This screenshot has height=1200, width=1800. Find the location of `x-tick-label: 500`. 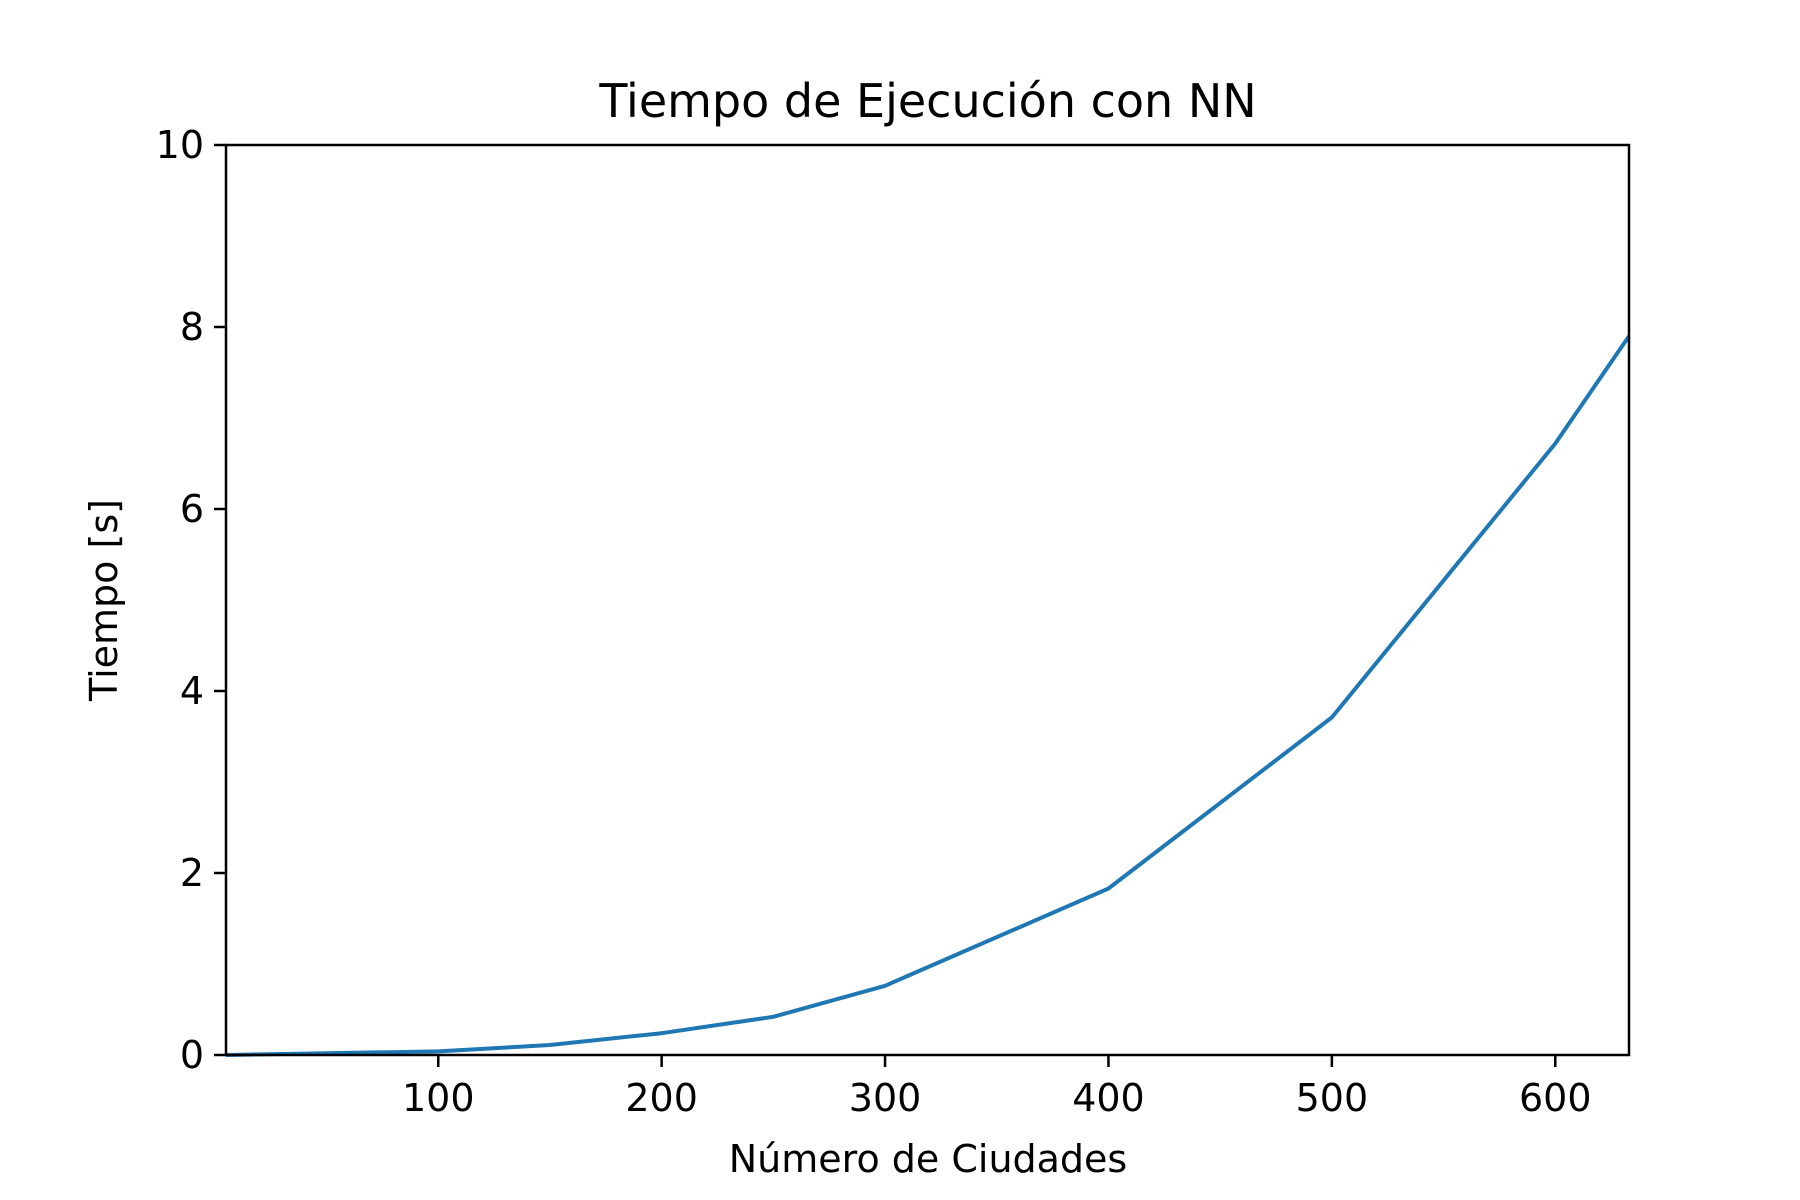

x-tick-label: 500 is located at coordinates (1332, 1098).